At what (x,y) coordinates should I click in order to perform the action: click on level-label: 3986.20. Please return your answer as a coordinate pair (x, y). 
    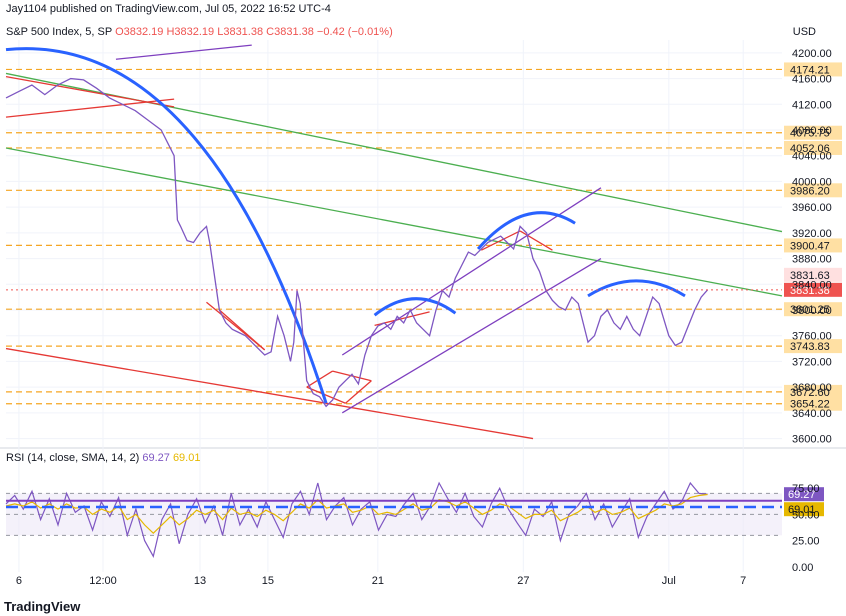
    Looking at the image, I should click on (810, 191).